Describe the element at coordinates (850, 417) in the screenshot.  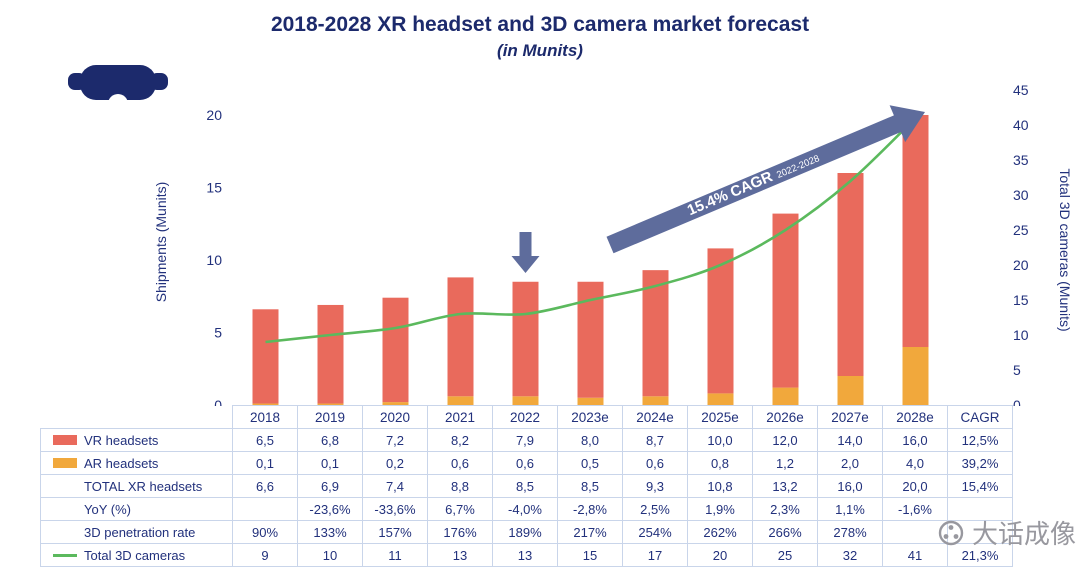
I see `column-header-2027e: 2027e` at that location.